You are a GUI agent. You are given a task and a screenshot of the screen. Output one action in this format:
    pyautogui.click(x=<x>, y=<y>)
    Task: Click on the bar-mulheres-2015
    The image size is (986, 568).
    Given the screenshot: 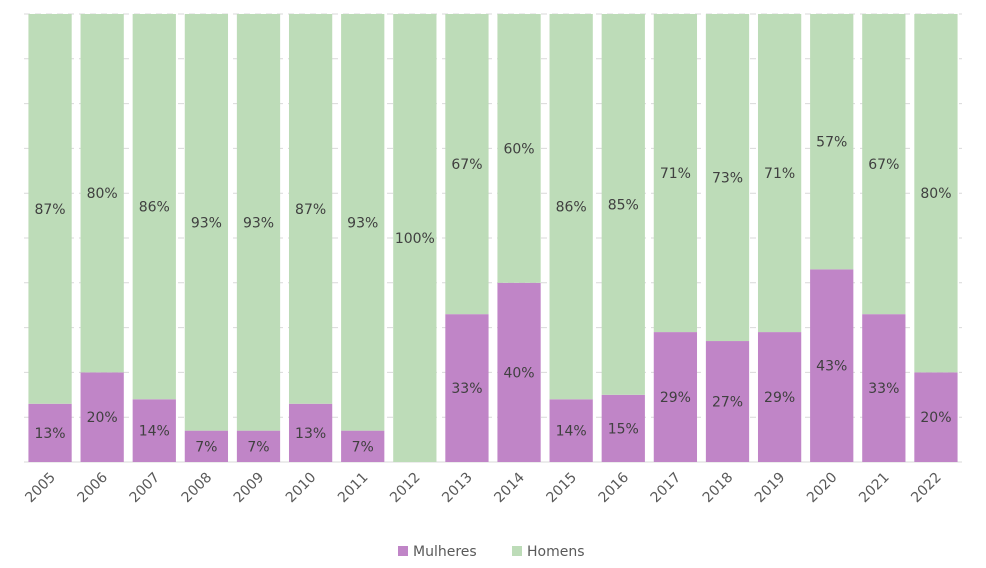 What is the action you would take?
    pyautogui.click(x=571, y=430)
    